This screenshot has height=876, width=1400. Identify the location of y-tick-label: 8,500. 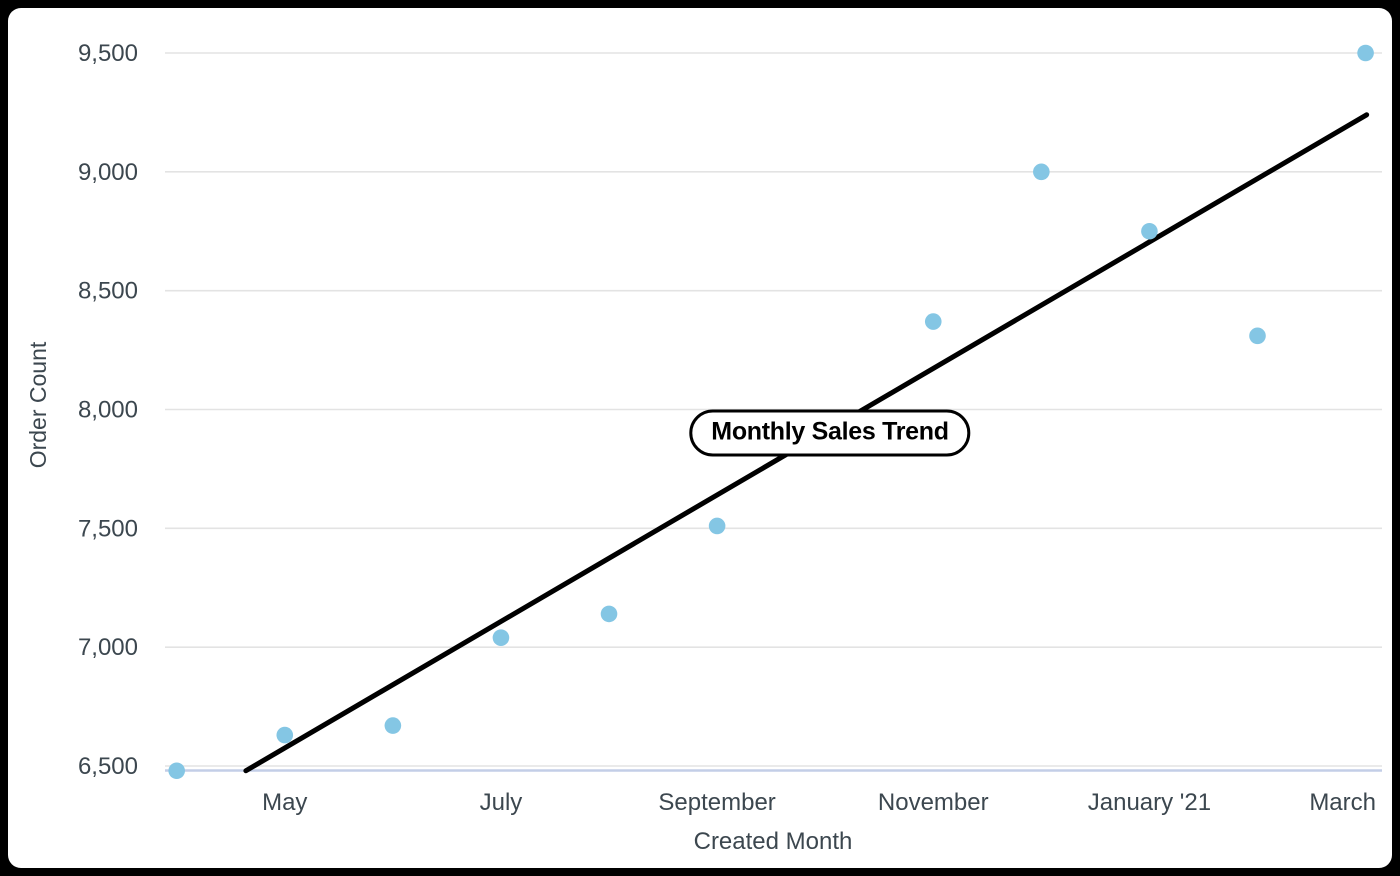
(108, 291).